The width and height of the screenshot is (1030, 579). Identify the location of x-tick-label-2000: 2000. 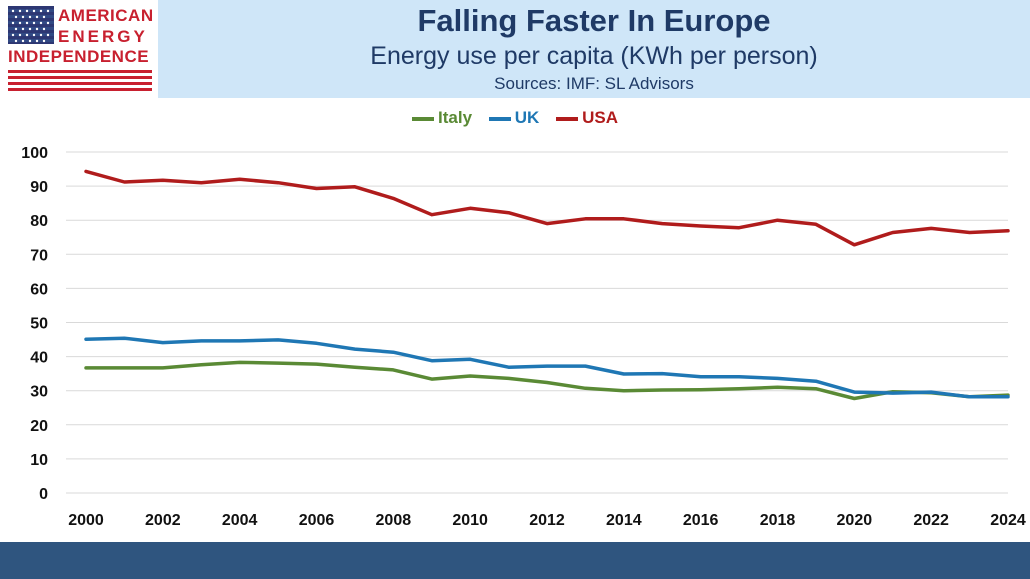
(86, 520).